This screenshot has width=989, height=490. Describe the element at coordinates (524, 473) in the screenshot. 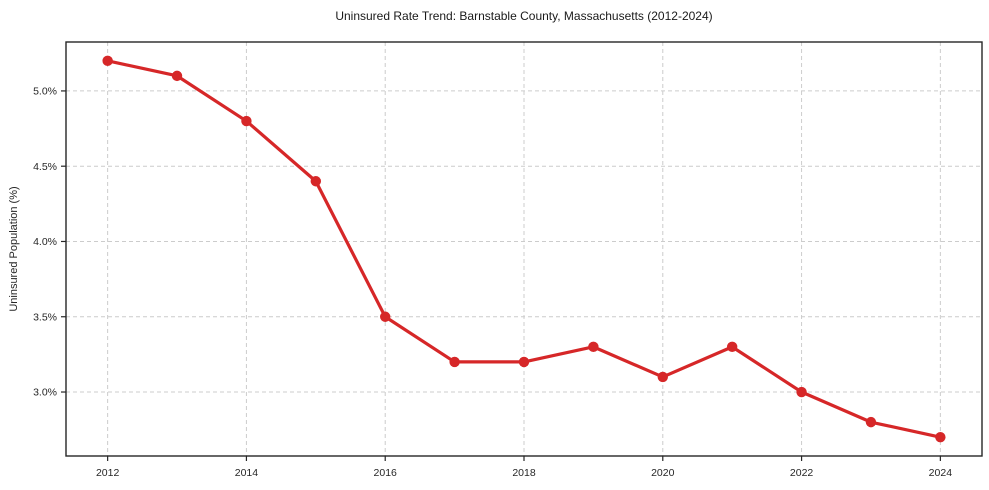

I see `x-tick-label: 2018` at that location.